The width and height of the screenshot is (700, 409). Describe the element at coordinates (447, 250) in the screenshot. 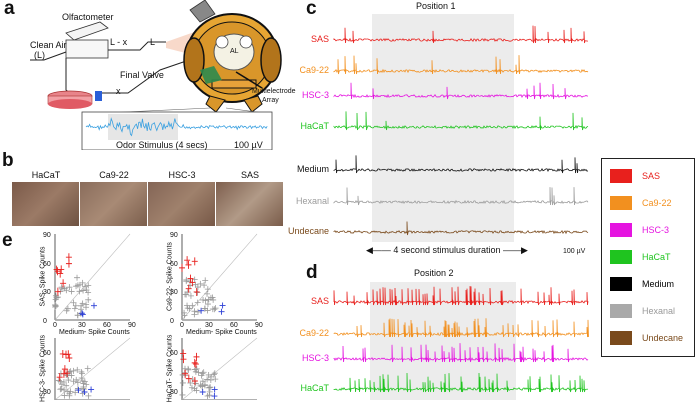

I see `stimulus-duration-label: ◀—— 4 second stimulus duration ——▶` at that location.